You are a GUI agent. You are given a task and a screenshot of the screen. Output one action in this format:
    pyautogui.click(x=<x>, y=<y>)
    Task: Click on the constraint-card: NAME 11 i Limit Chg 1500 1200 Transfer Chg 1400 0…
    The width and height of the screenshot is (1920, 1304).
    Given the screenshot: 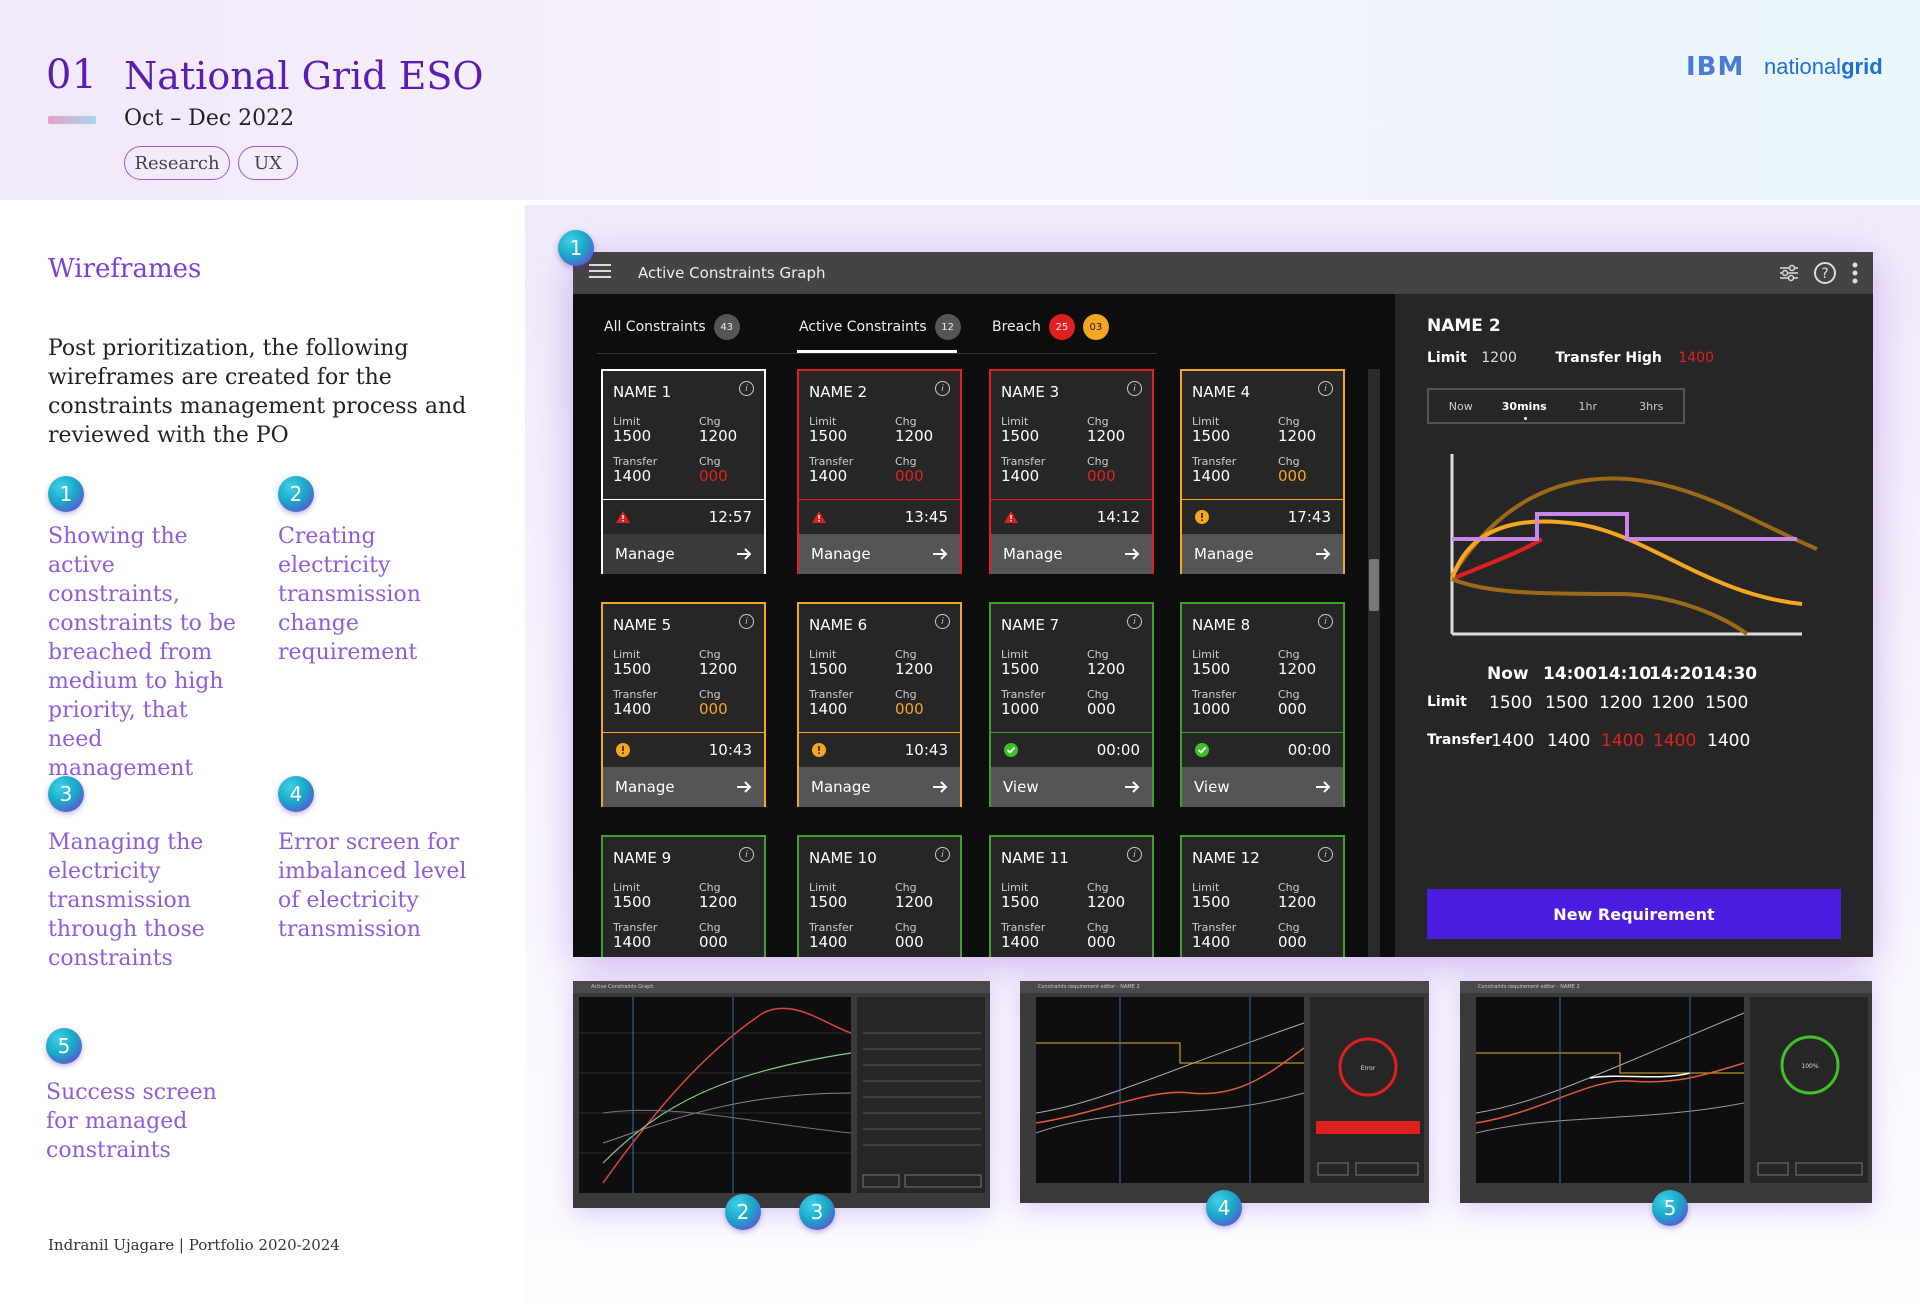 What is the action you would take?
    pyautogui.click(x=1071, y=896)
    